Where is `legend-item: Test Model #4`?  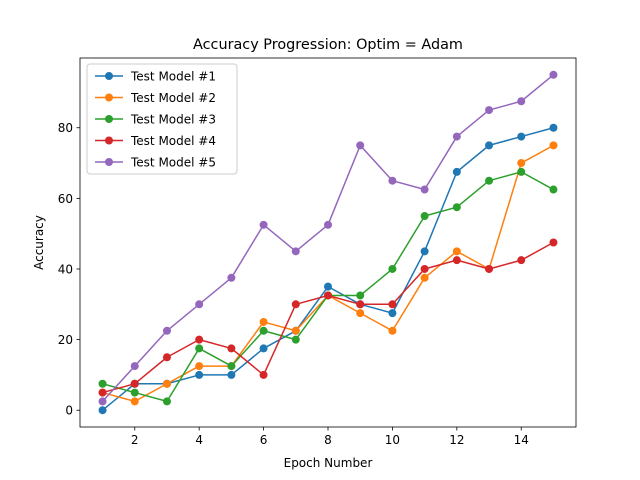
legend-item: Test Model #4 is located at coordinates (155, 141).